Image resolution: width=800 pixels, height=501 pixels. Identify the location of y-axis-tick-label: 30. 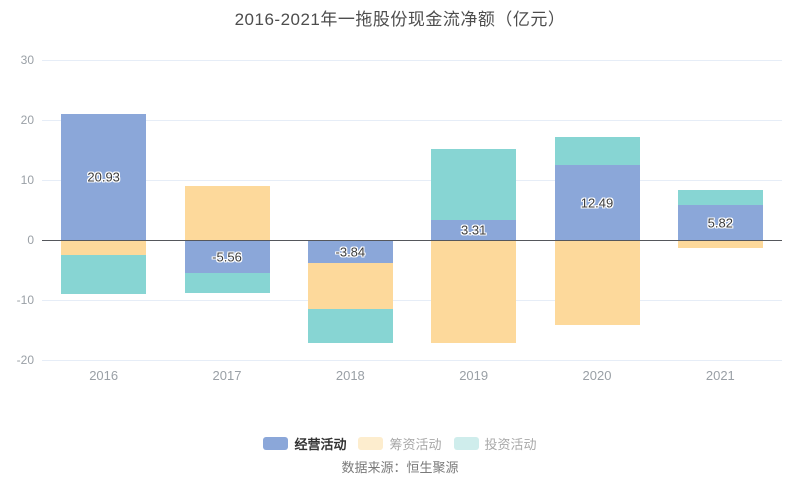
(27, 60).